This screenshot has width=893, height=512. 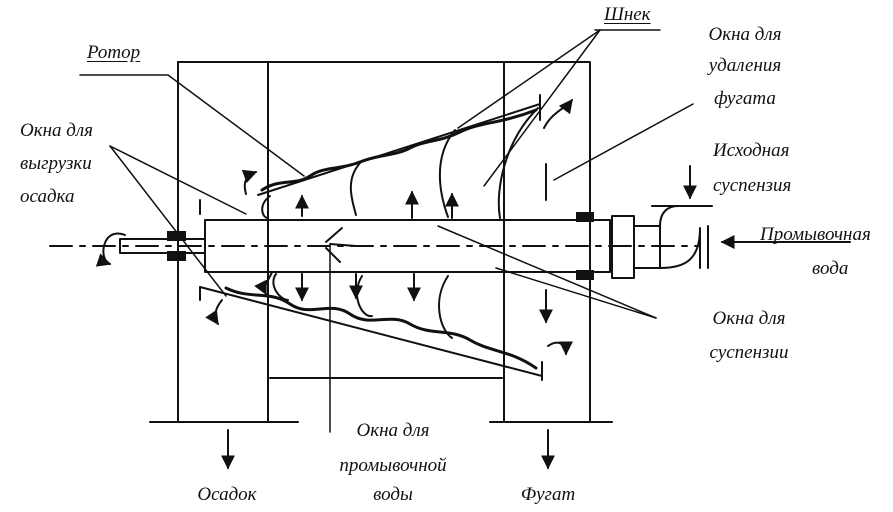 I want to click on central-shaft, so click(x=375, y=246).